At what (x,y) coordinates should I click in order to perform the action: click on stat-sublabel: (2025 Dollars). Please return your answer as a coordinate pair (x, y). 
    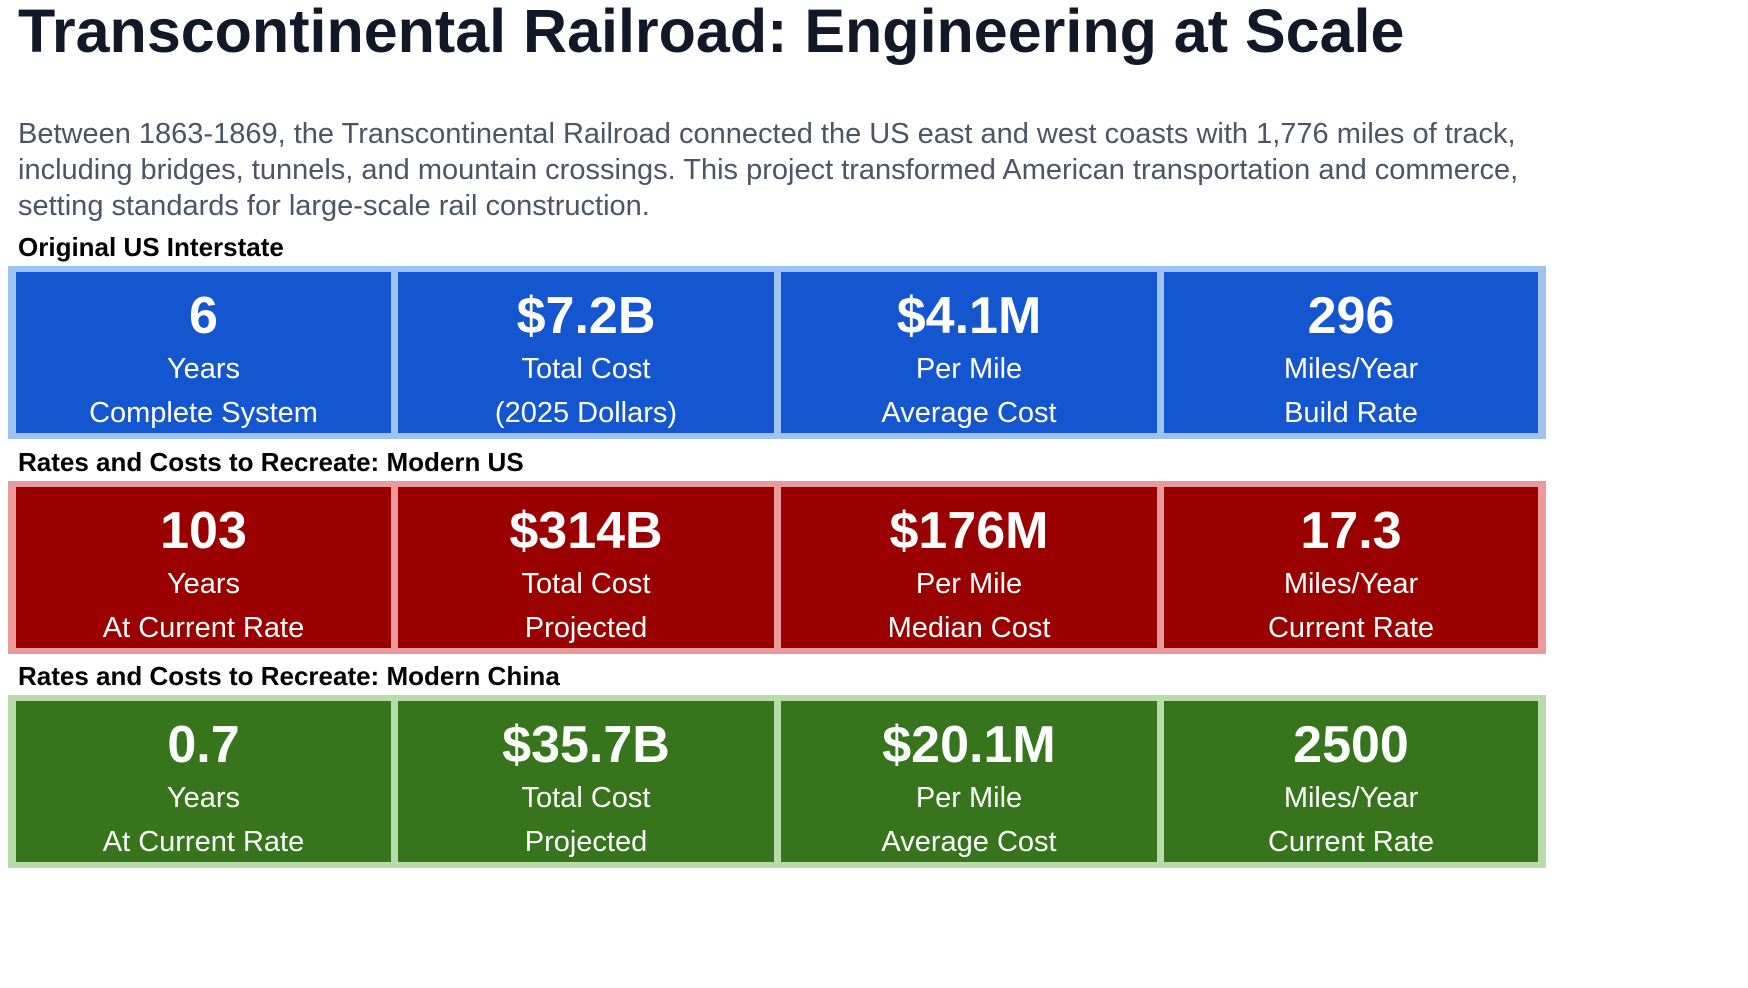
    Looking at the image, I should click on (586, 413).